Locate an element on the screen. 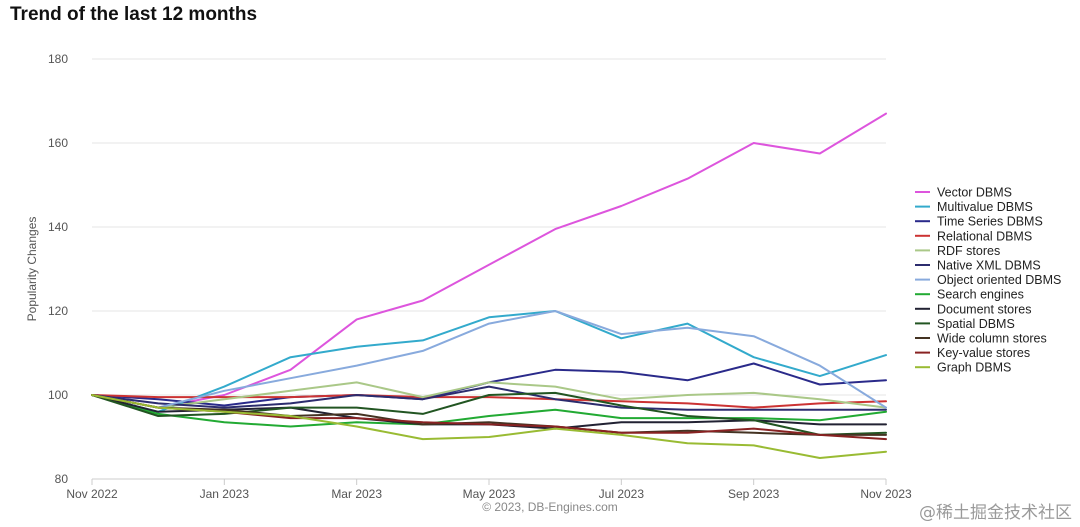  x-tick-label: Nov 2022 is located at coordinates (92, 494).